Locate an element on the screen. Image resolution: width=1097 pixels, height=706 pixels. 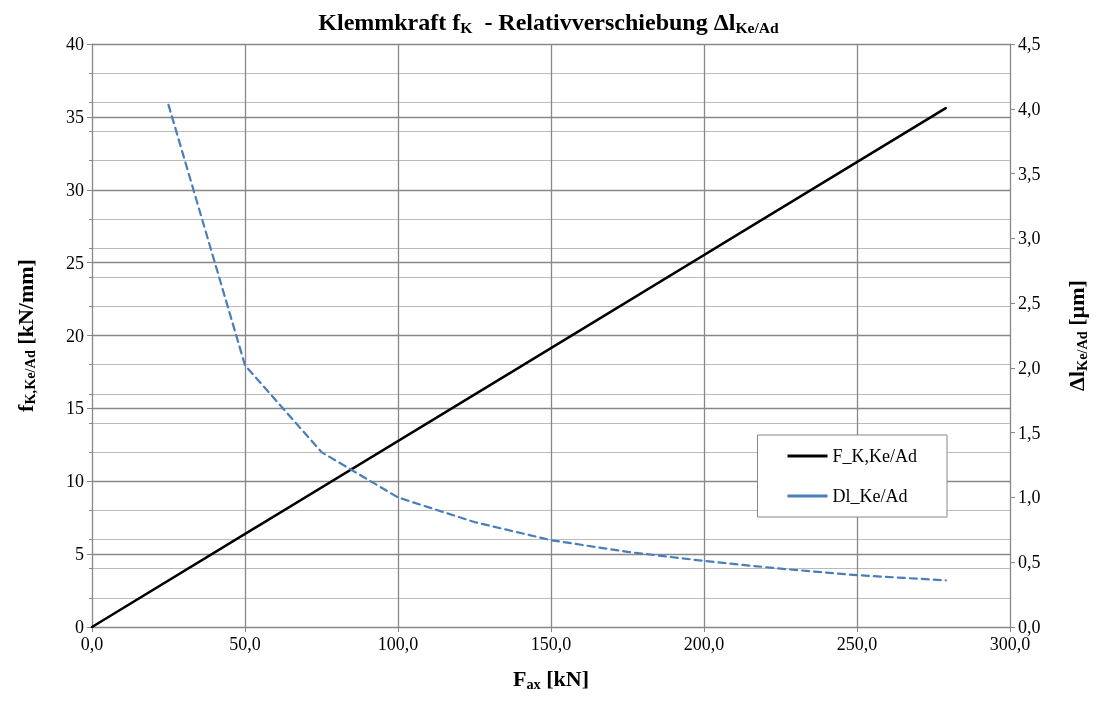
legend-label: F_K,Ke/Ad is located at coordinates (874, 456).